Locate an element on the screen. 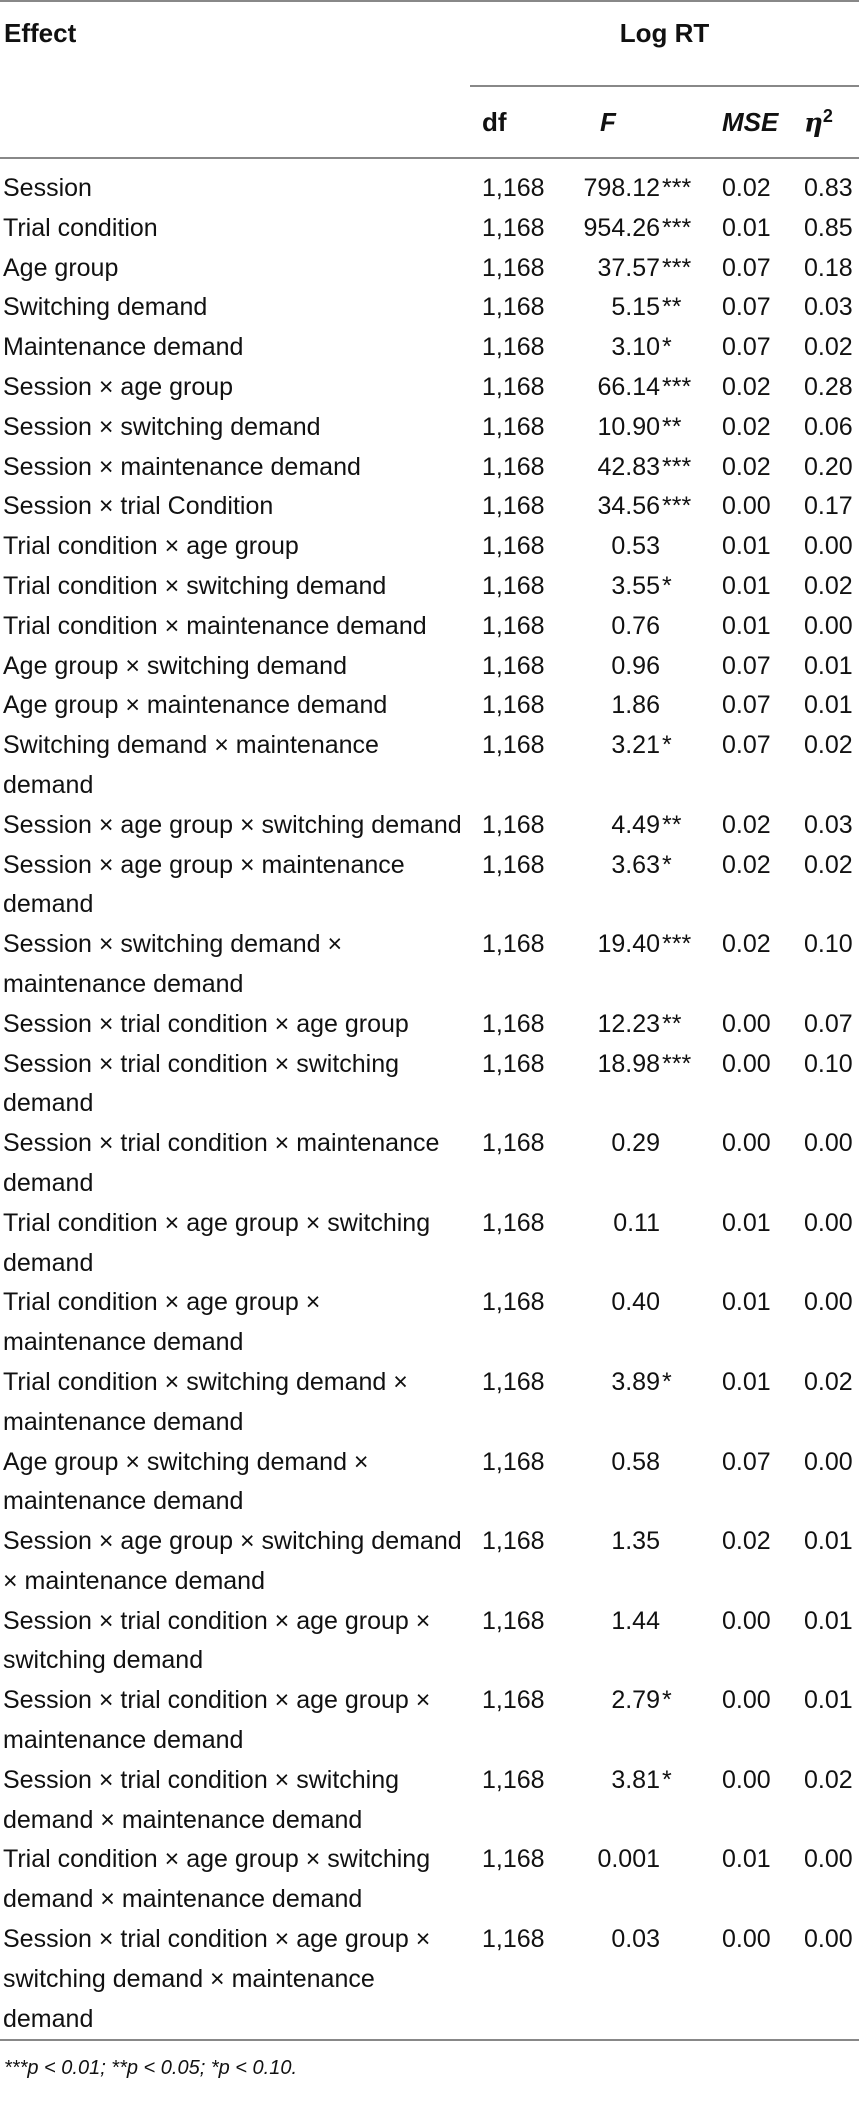  f-cell: 0.53 is located at coordinates (635, 547).